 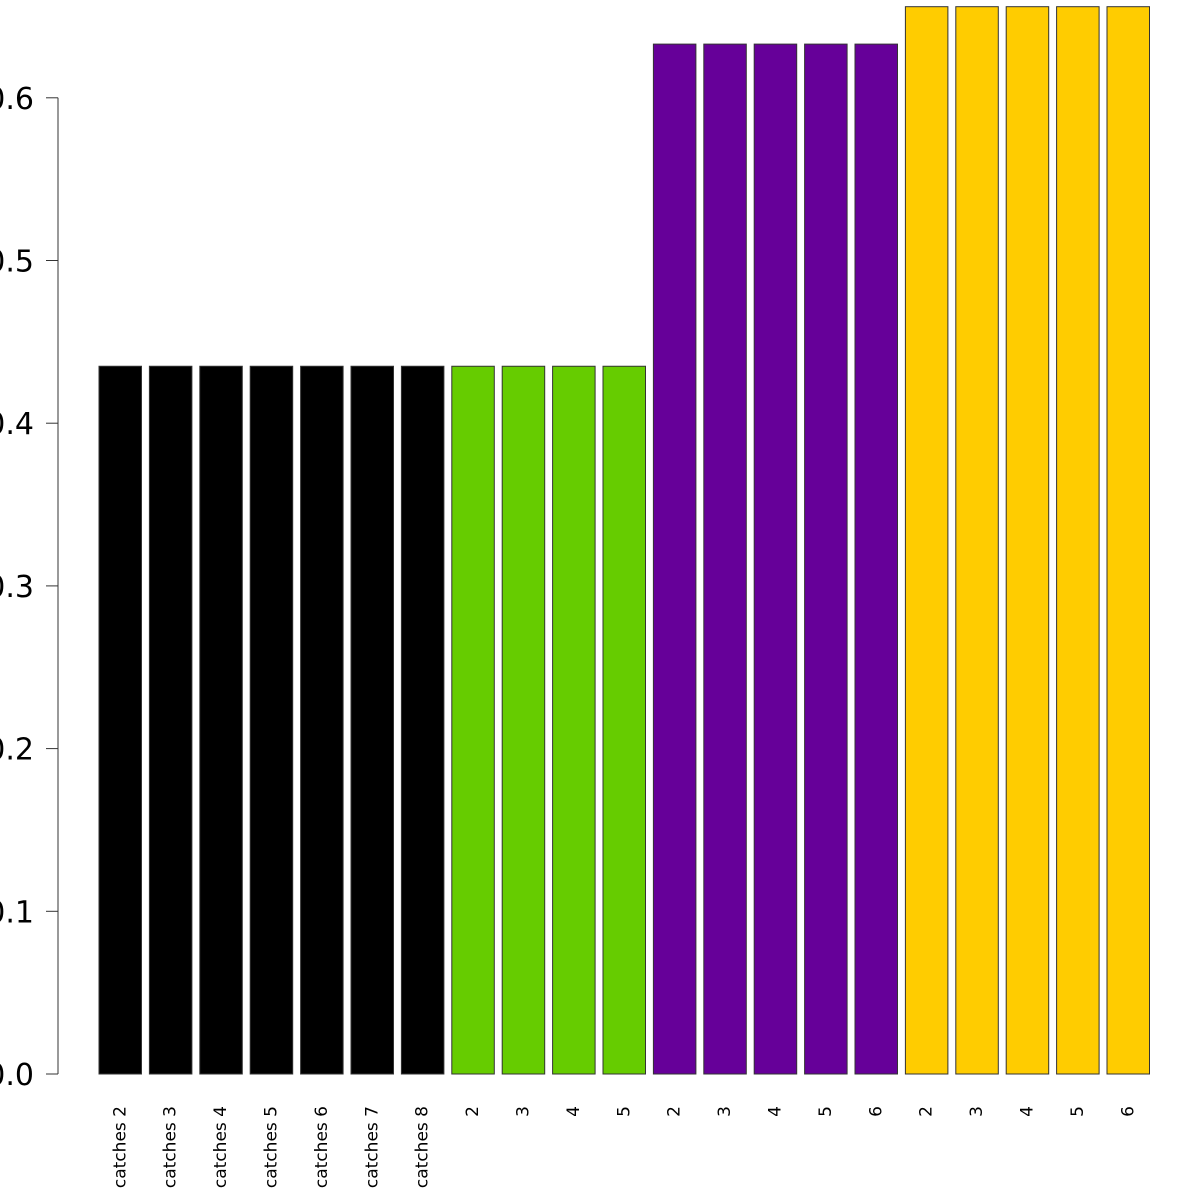 What do you see at coordinates (423, 1147) in the screenshot?
I see `x-tick-label: catches 8` at bounding box center [423, 1147].